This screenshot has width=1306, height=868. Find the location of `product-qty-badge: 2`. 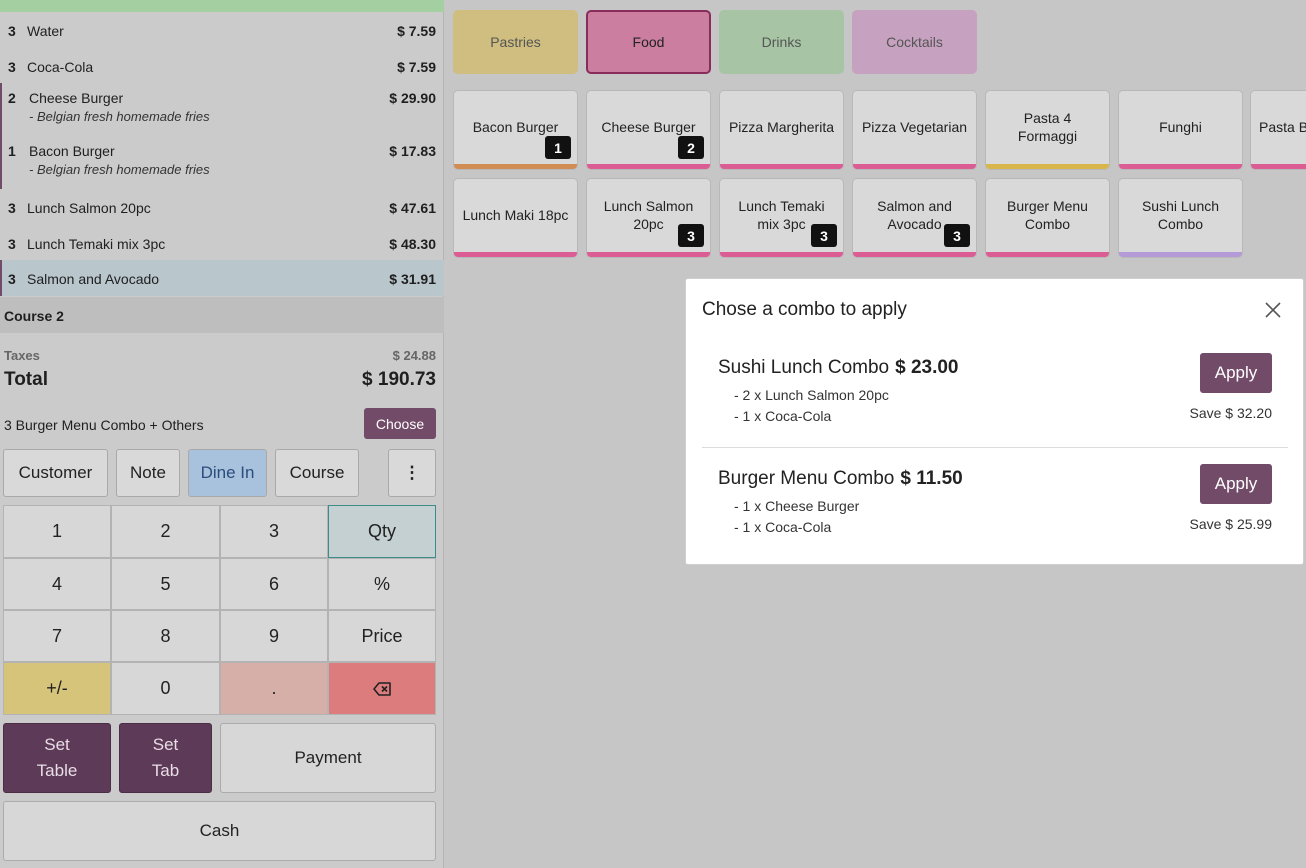

product-qty-badge: 2 is located at coordinates (691, 147).